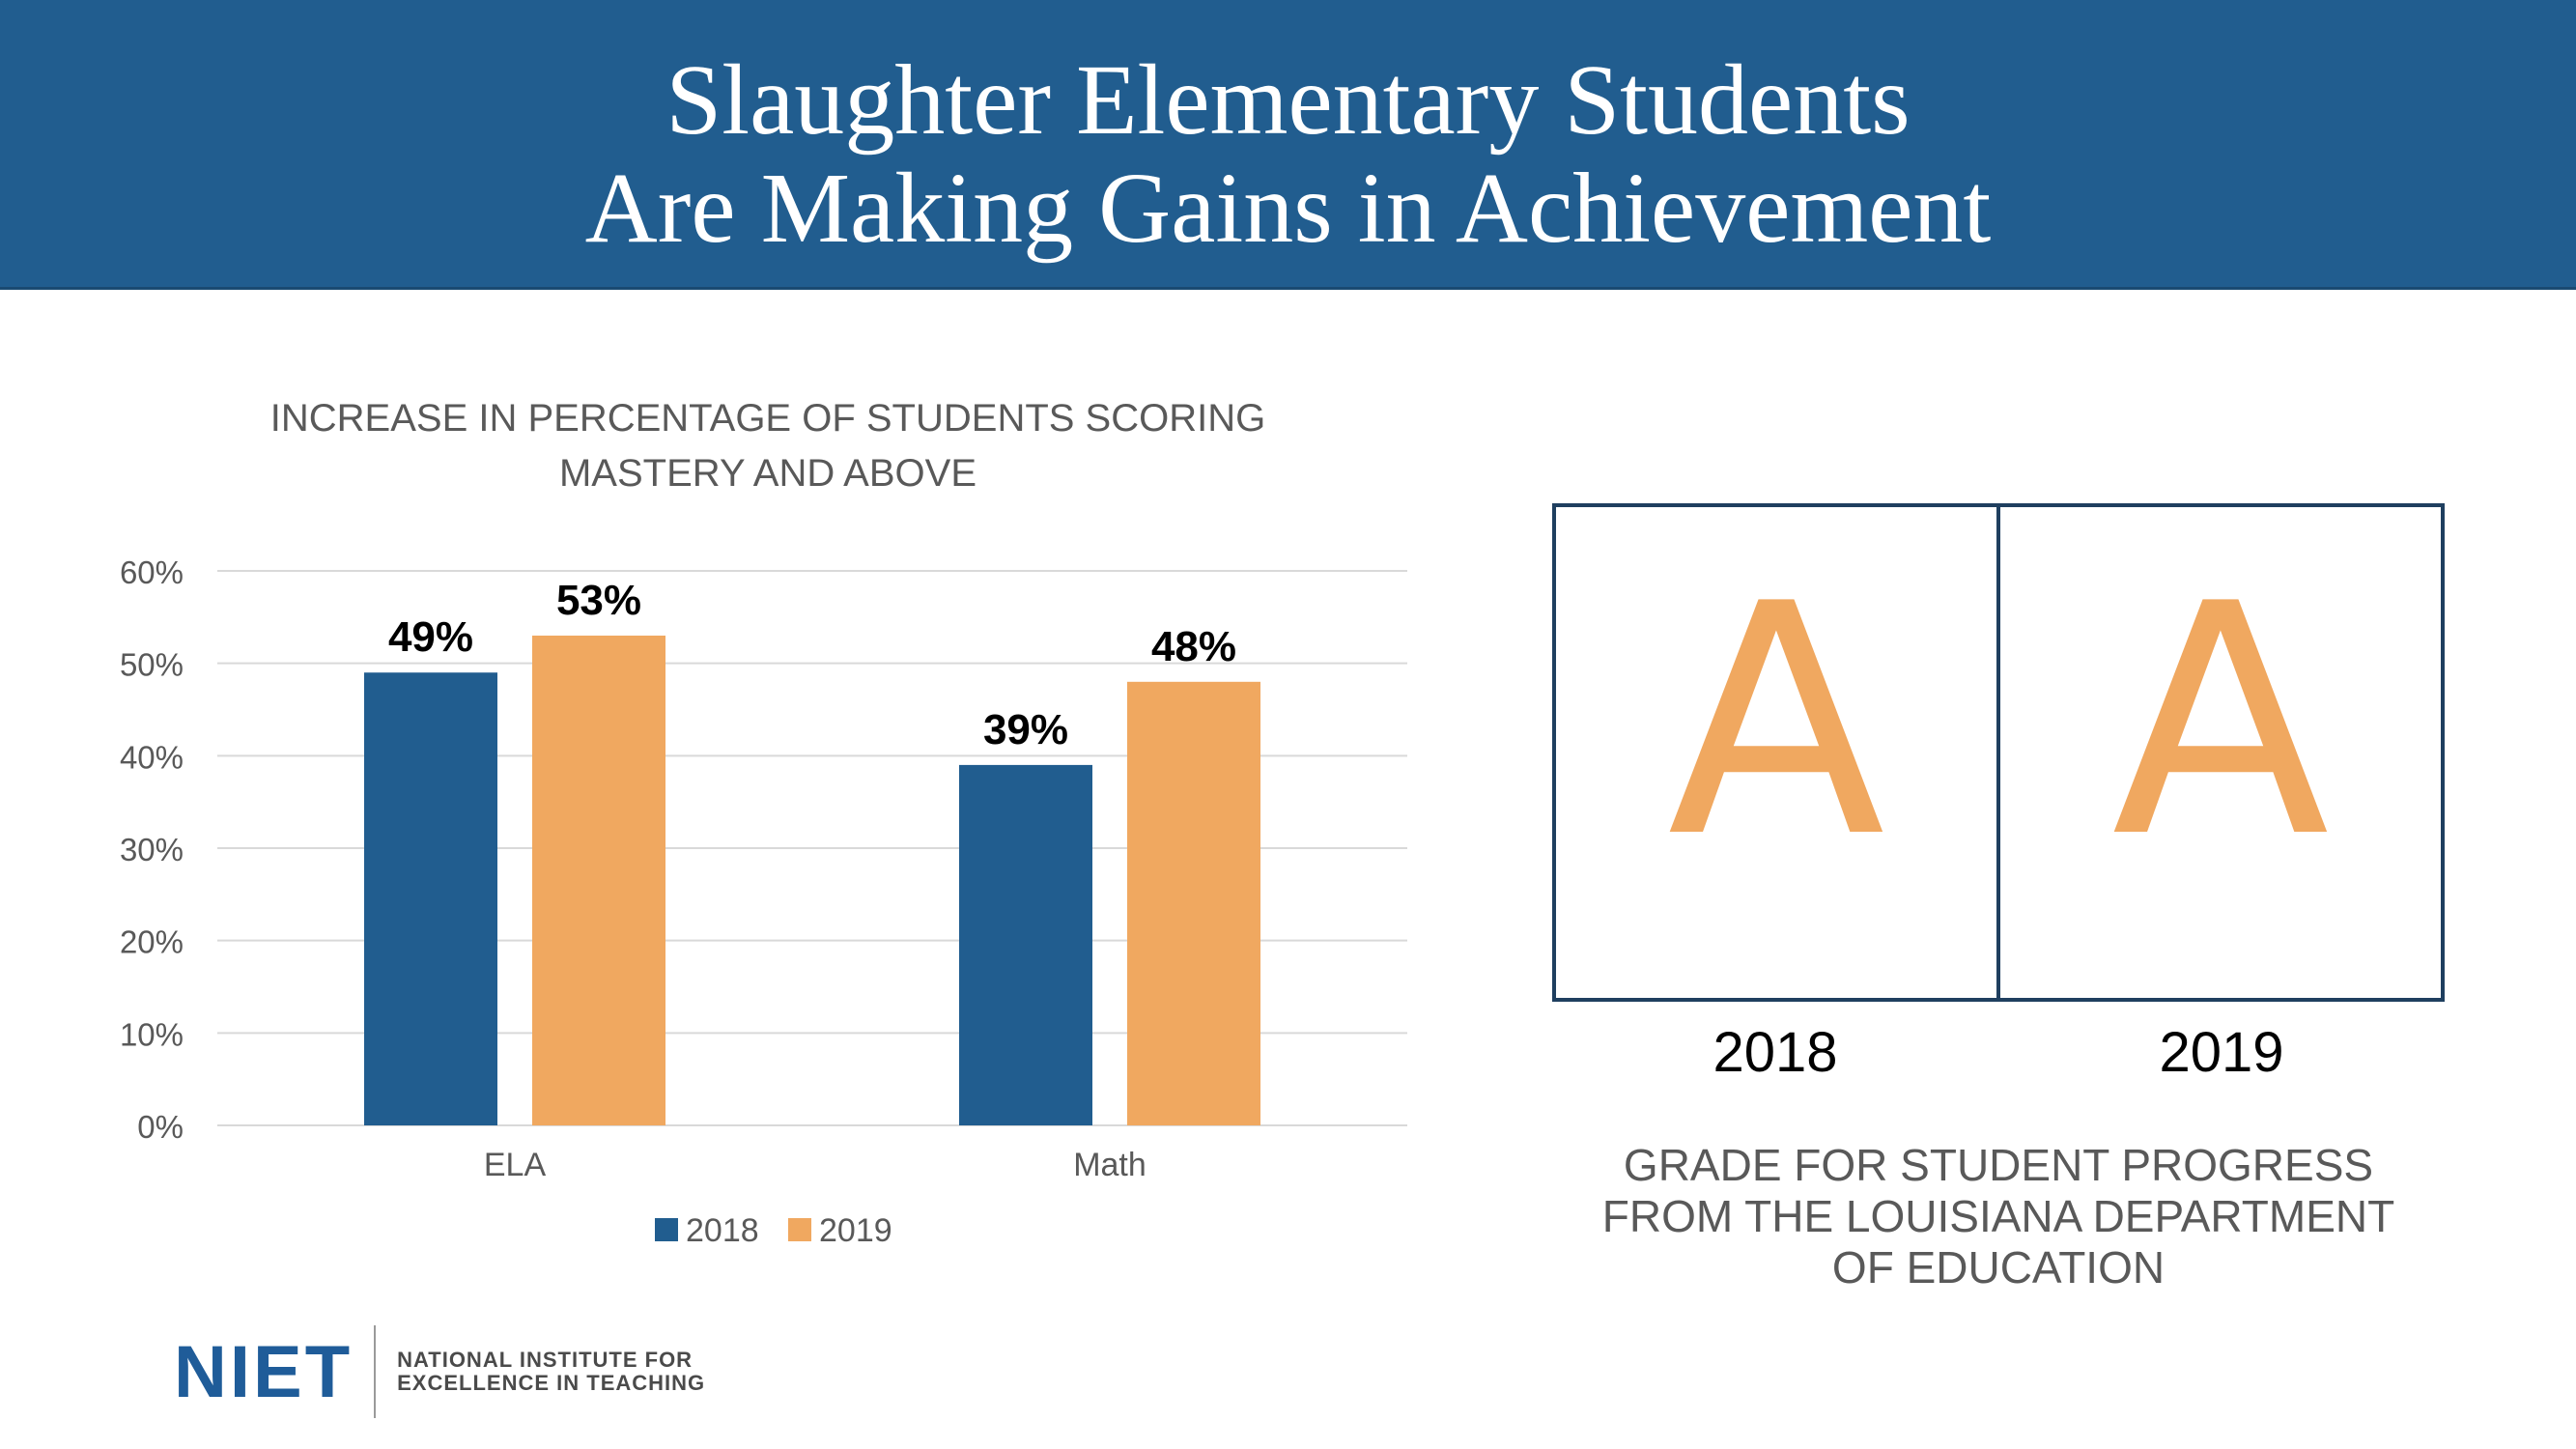 Image resolution: width=2576 pixels, height=1449 pixels. Describe the element at coordinates (152, 572) in the screenshot. I see `y-tick-label: 60%` at that location.